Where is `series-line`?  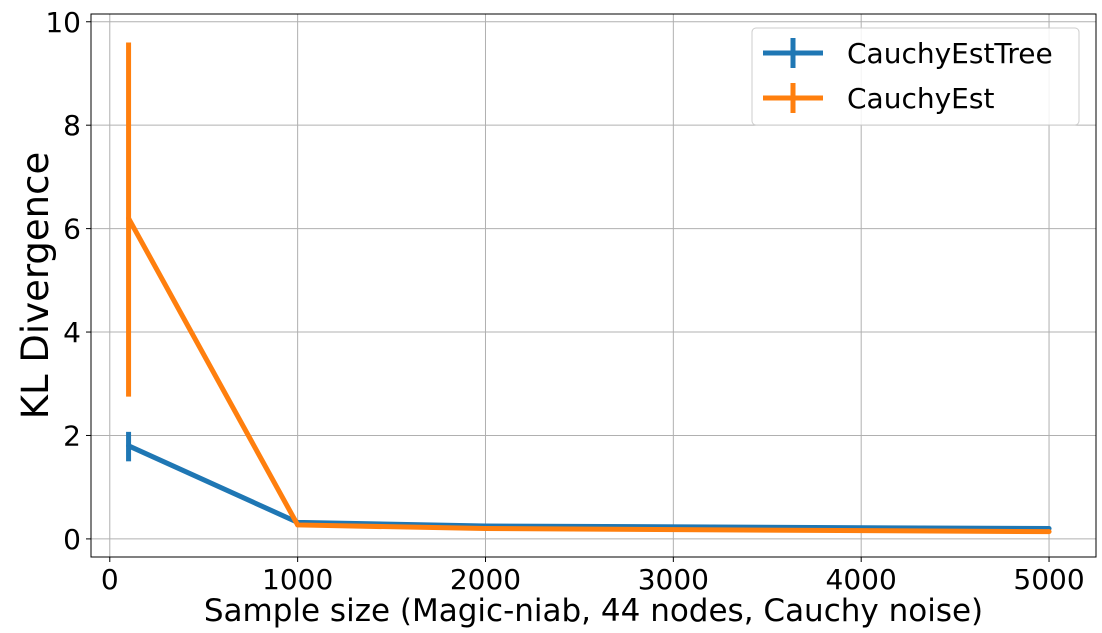
series-line is located at coordinates (588, 487).